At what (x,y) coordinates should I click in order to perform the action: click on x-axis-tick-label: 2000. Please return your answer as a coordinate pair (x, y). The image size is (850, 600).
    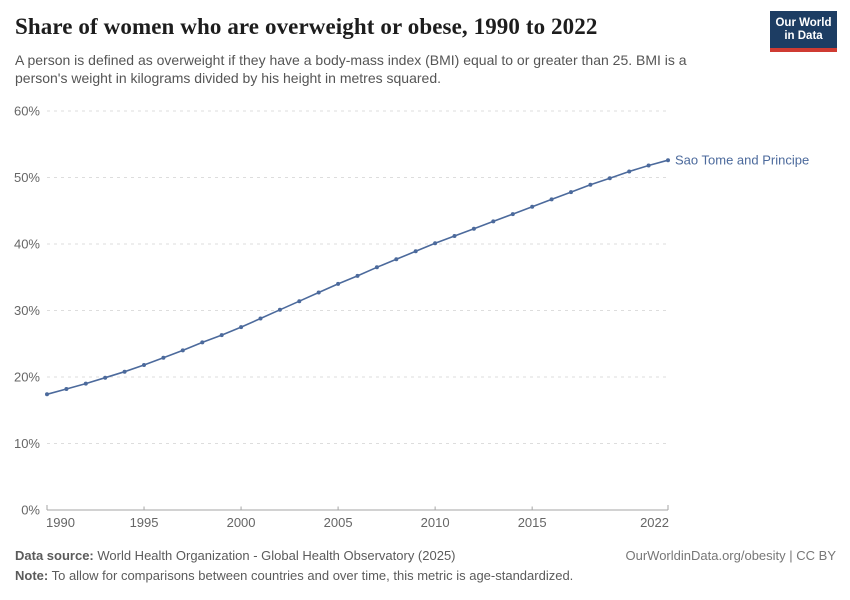
    Looking at the image, I should click on (241, 522).